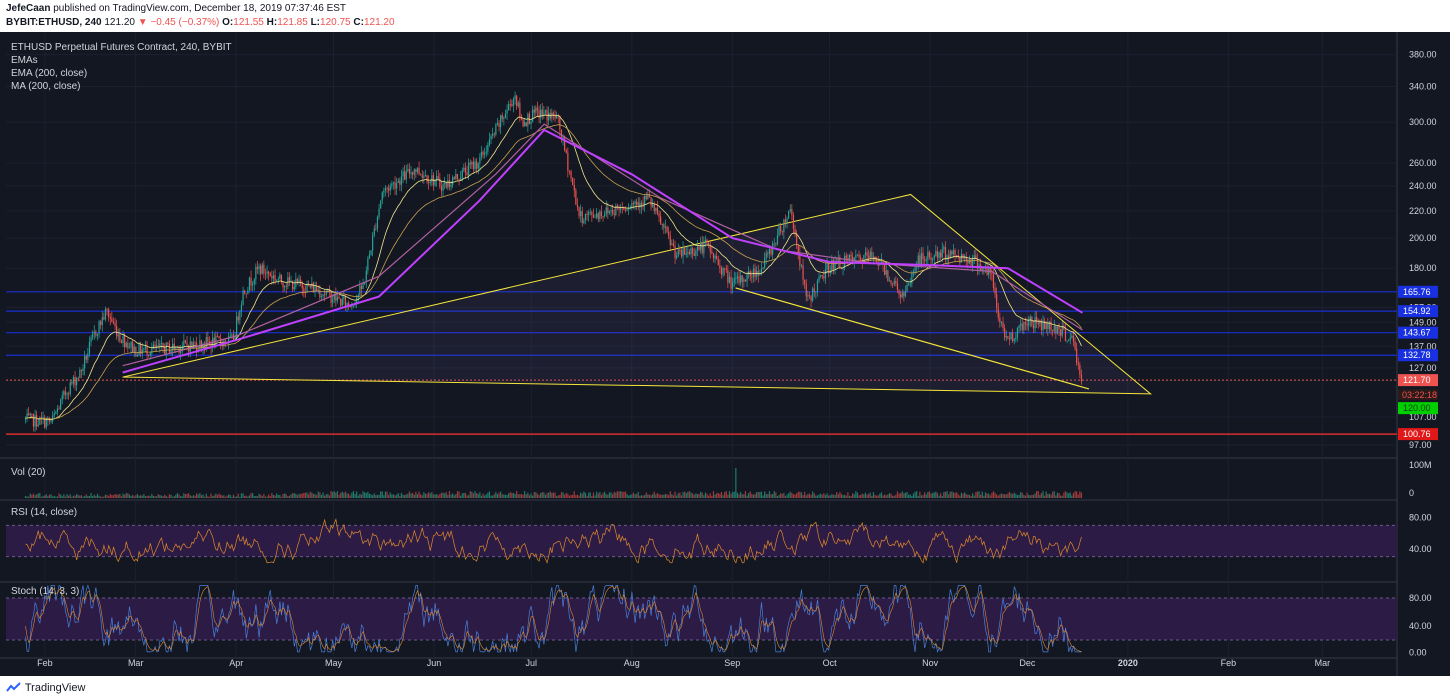 Image resolution: width=1450 pixels, height=700 pixels. Describe the element at coordinates (335, 22) in the screenshot. I see `low-value: 120.75` at that location.